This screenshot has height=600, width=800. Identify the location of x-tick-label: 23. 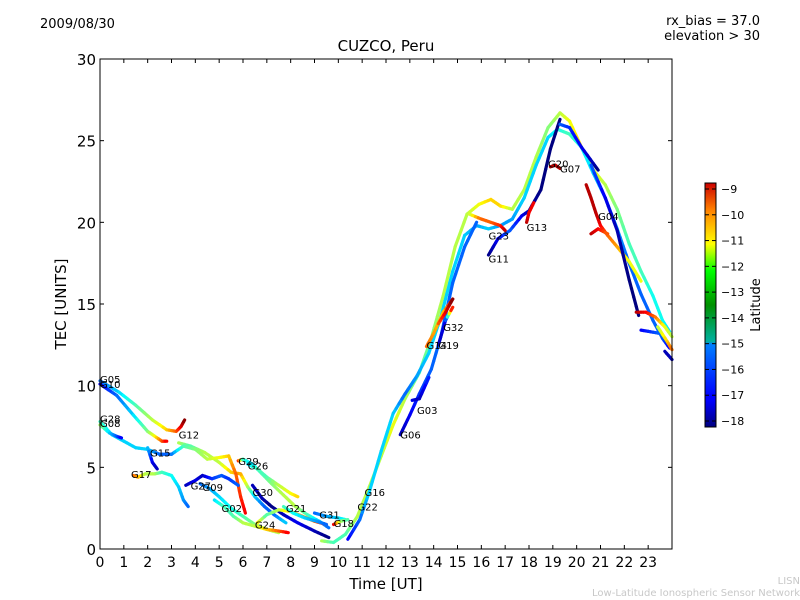
(648, 563).